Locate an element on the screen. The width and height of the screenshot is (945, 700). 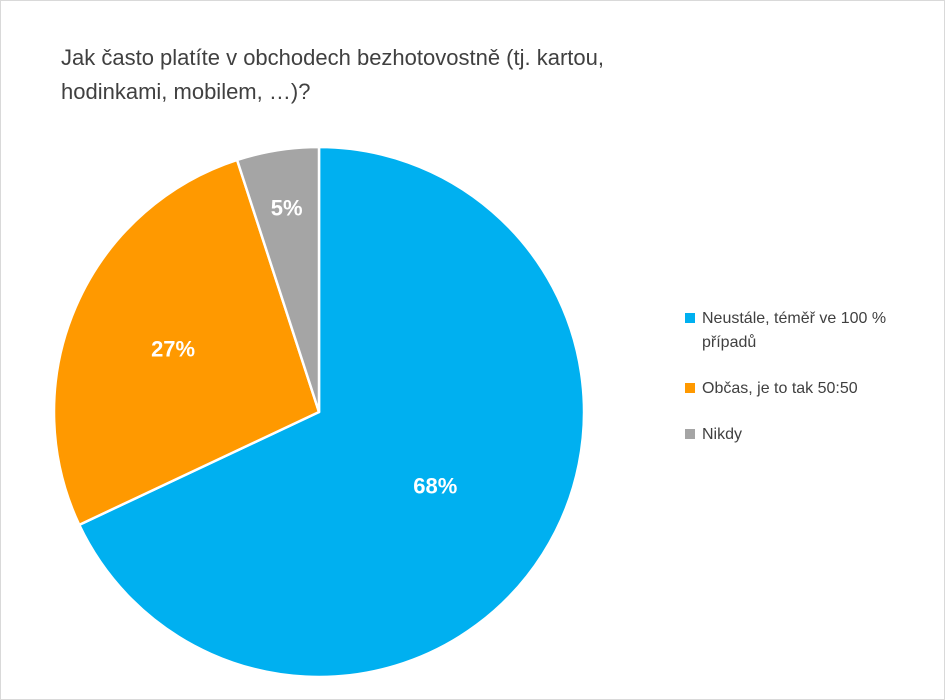
data-label-1: 68% is located at coordinates (435, 485).